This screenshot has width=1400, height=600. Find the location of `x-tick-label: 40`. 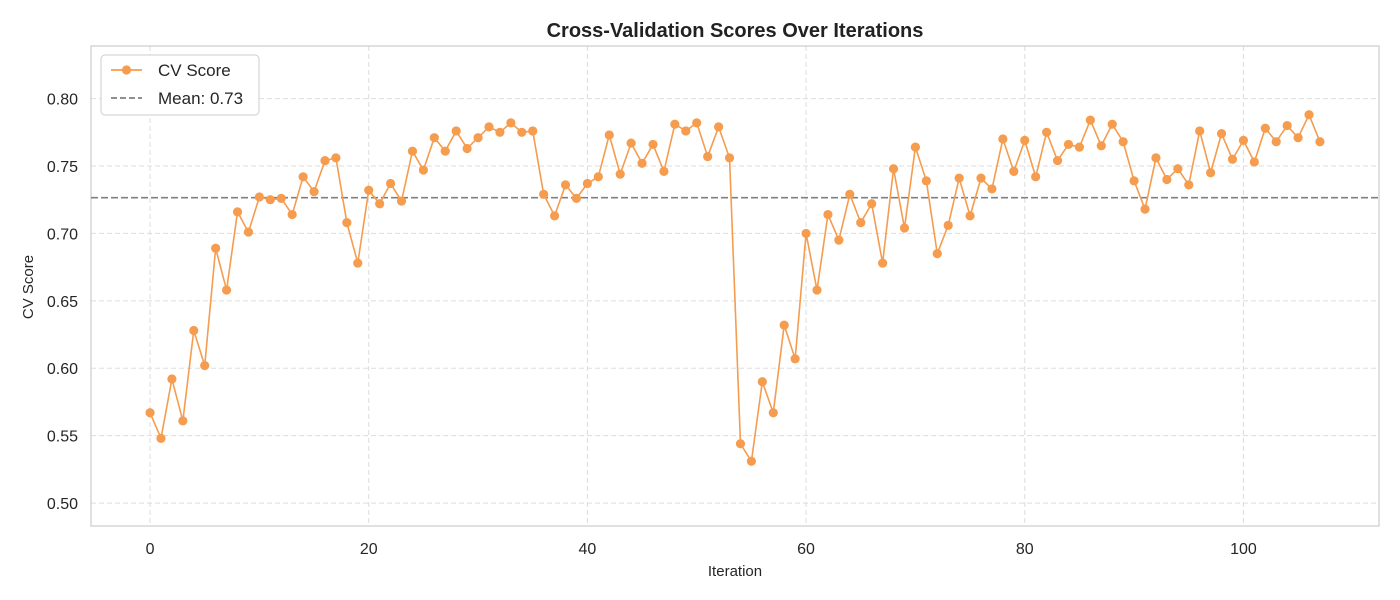

x-tick-label: 40 is located at coordinates (587, 549).